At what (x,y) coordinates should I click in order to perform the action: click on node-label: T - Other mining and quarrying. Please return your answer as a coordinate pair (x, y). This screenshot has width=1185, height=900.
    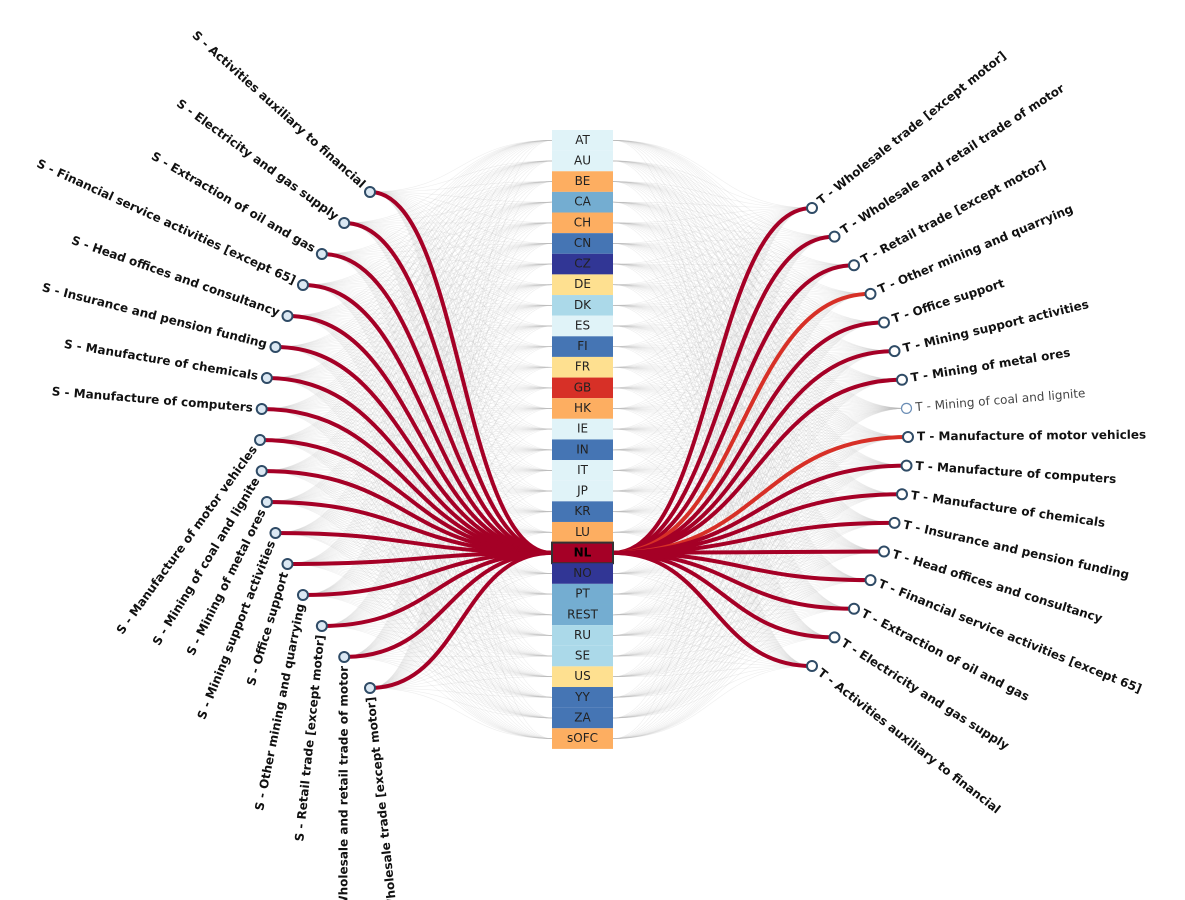
    Looking at the image, I should click on (975, 249).